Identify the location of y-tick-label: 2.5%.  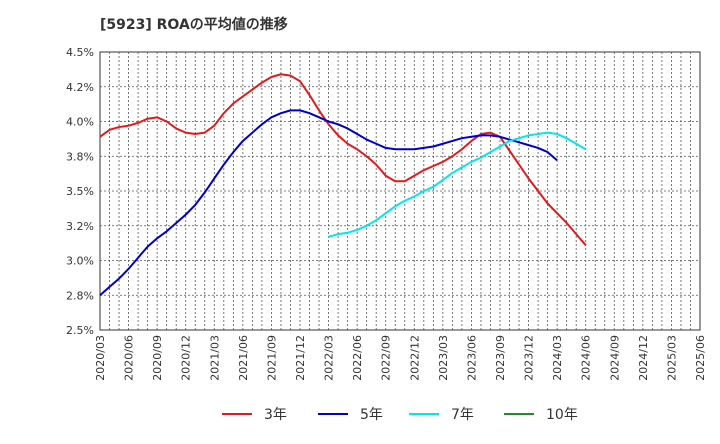
(80, 330).